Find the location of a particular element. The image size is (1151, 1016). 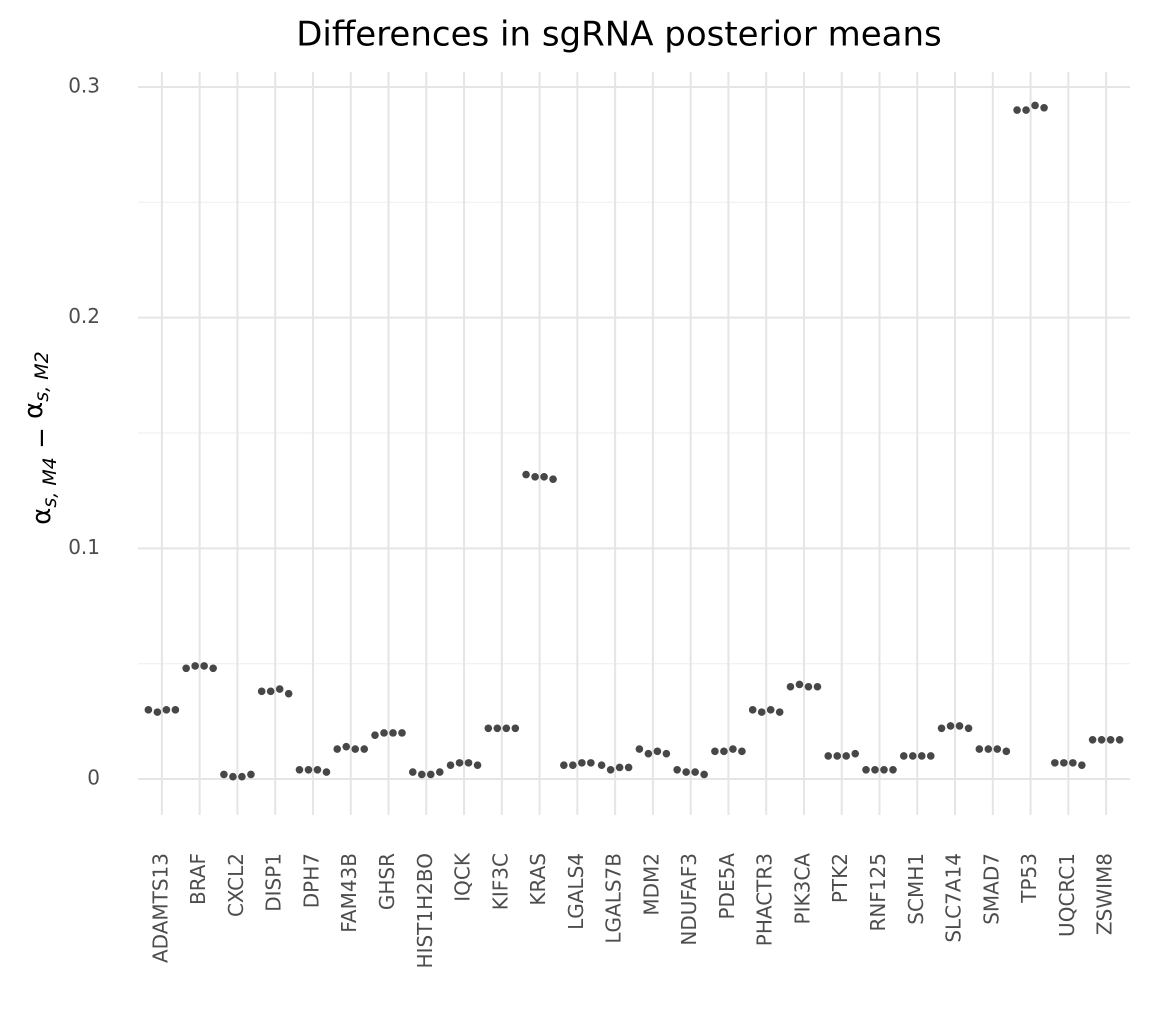

x-tick-label: PTK2 is located at coordinates (840, 878).